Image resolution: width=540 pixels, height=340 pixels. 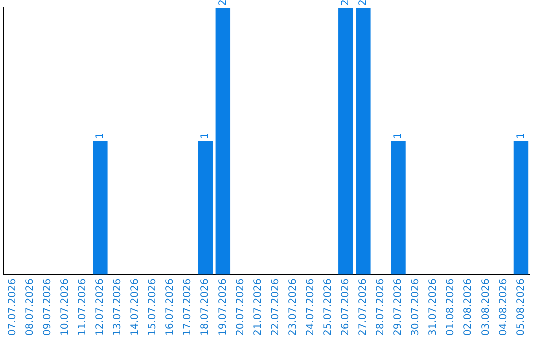 What do you see at coordinates (82, 307) in the screenshot?
I see `x-tick-label: 11.07.2026` at bounding box center [82, 307].